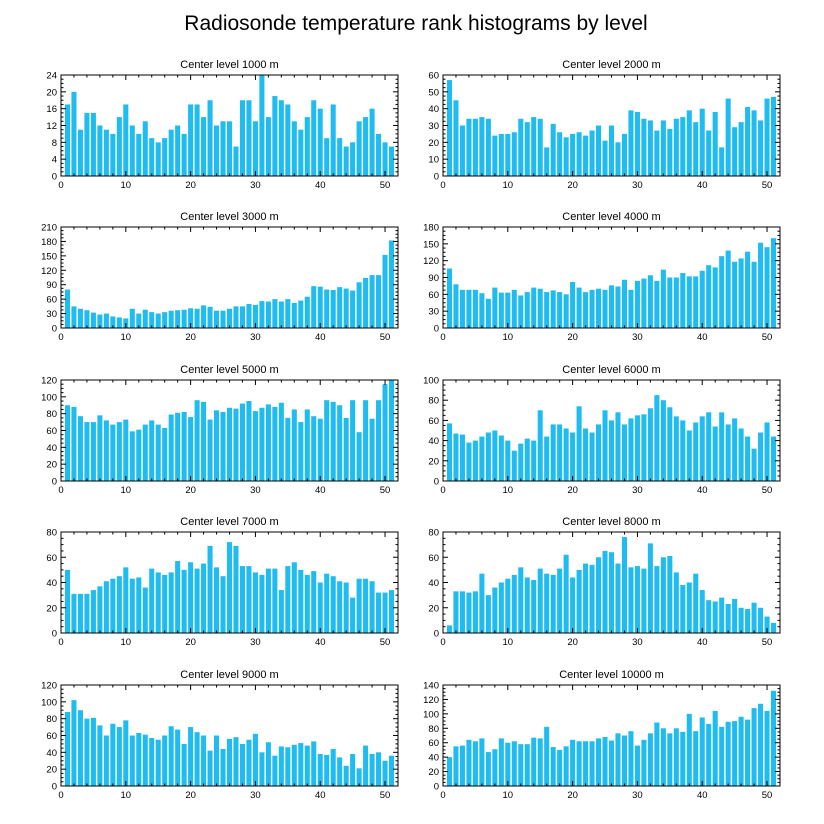  I want to click on y-tick-label: 80, so click(51, 533).